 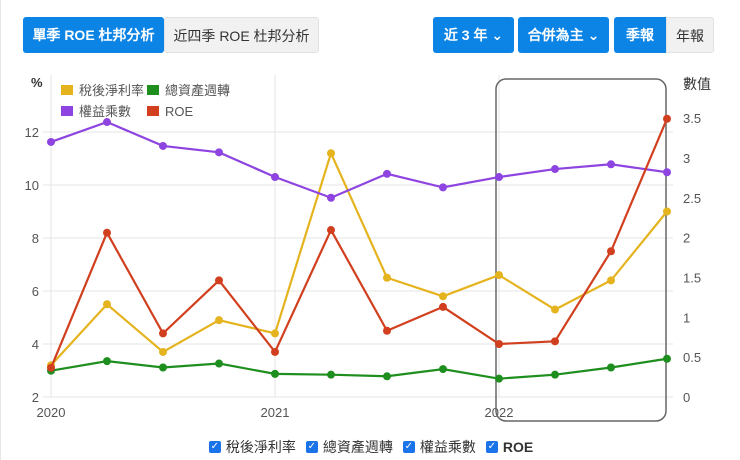 What do you see at coordinates (686, 397) in the screenshot?
I see `y-right-tick: 0` at bounding box center [686, 397].